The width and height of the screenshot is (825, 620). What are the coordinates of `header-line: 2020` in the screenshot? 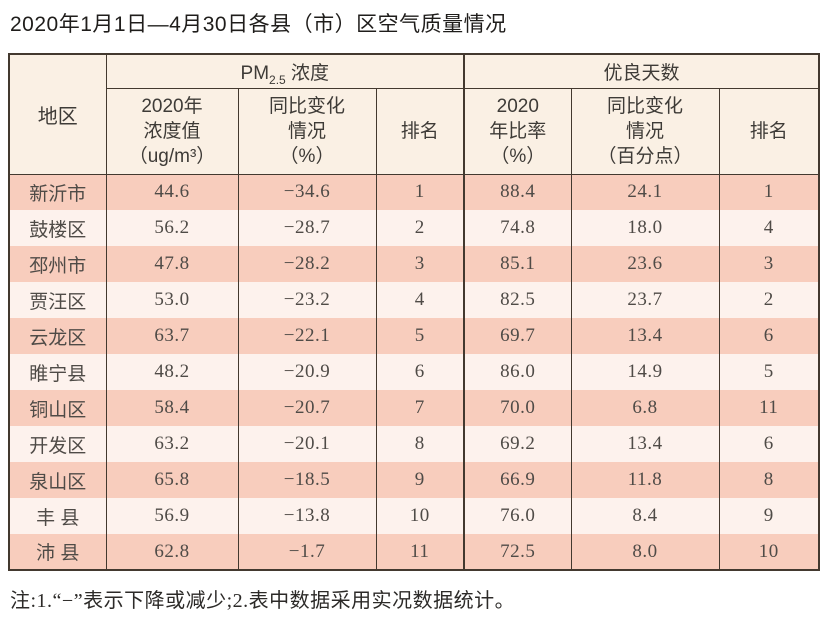 It's located at (517, 106).